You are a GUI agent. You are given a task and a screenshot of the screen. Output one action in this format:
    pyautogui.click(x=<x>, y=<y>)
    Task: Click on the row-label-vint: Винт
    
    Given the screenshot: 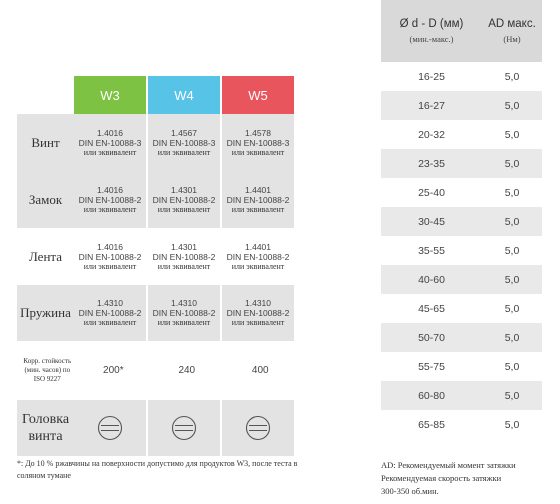 What is the action you would take?
    pyautogui.click(x=45, y=142)
    